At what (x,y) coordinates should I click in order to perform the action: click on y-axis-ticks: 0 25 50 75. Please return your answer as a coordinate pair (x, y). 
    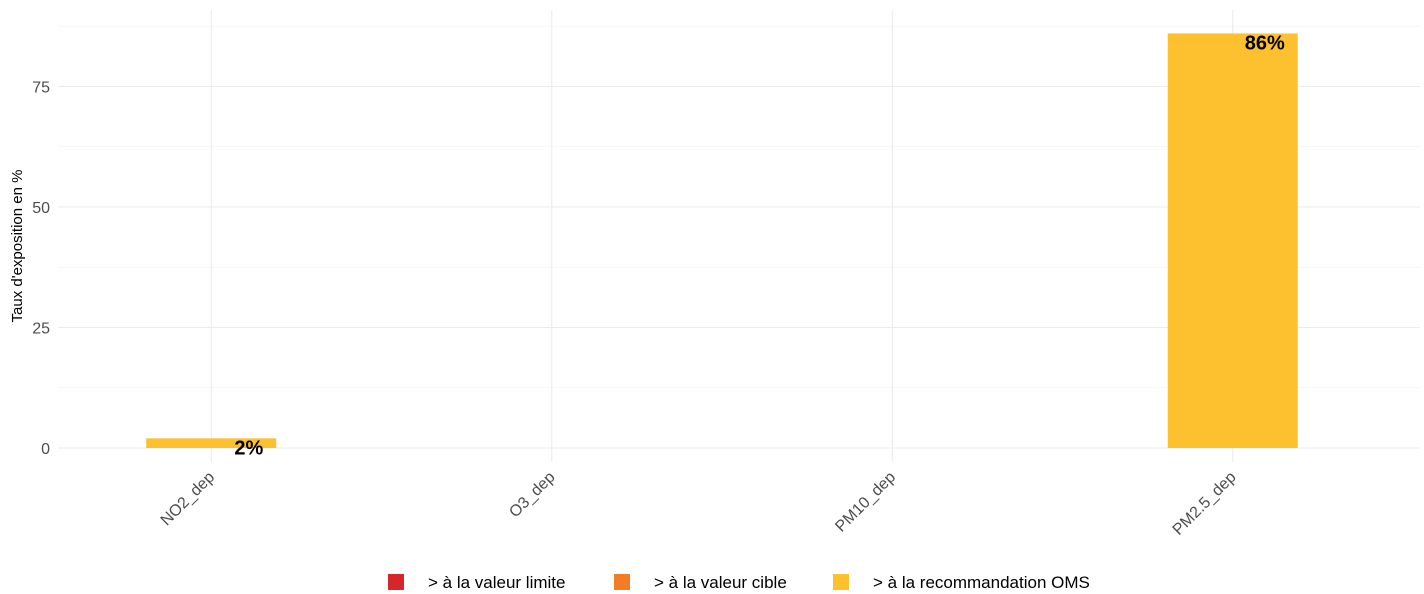
    Looking at the image, I should click on (41, 269).